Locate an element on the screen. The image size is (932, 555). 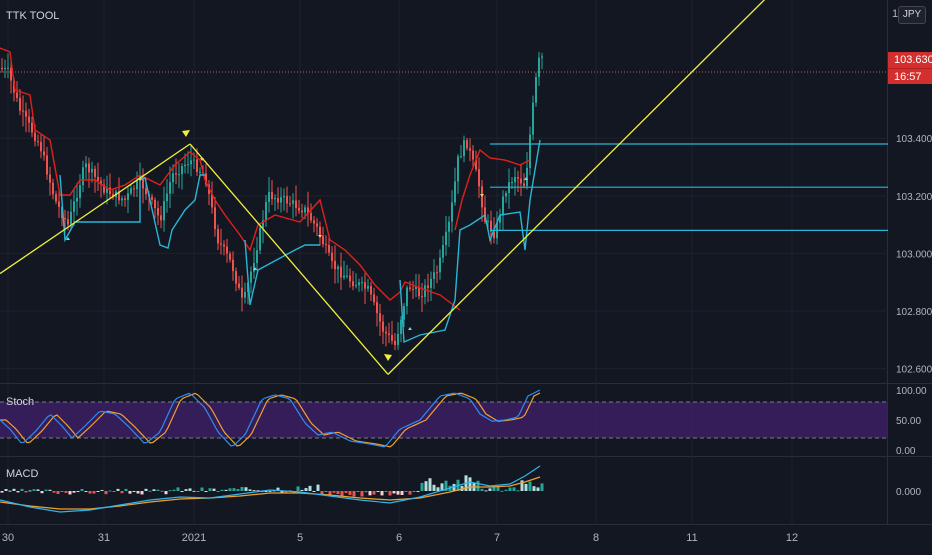
currency-button: JPY is located at coordinates (912, 15).